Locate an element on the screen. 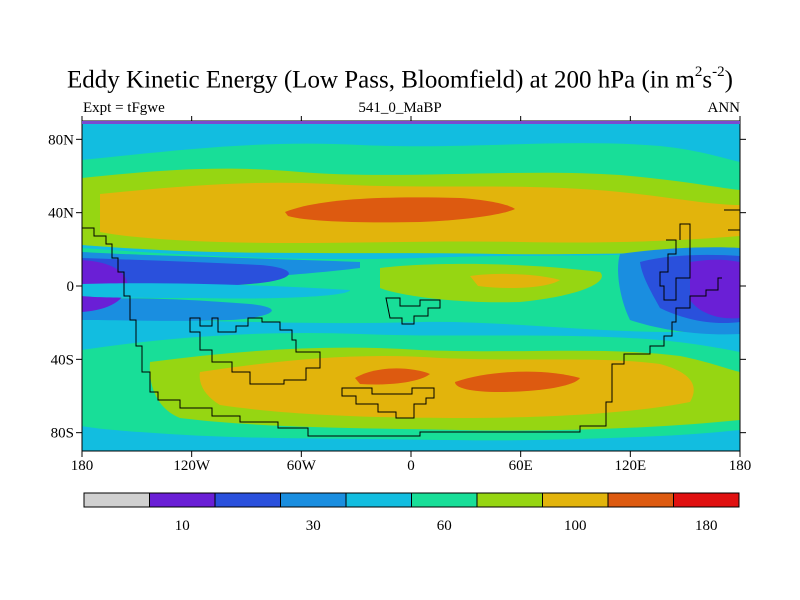 The image size is (800, 600). lat-tick-label: 80S is located at coordinates (62, 434).